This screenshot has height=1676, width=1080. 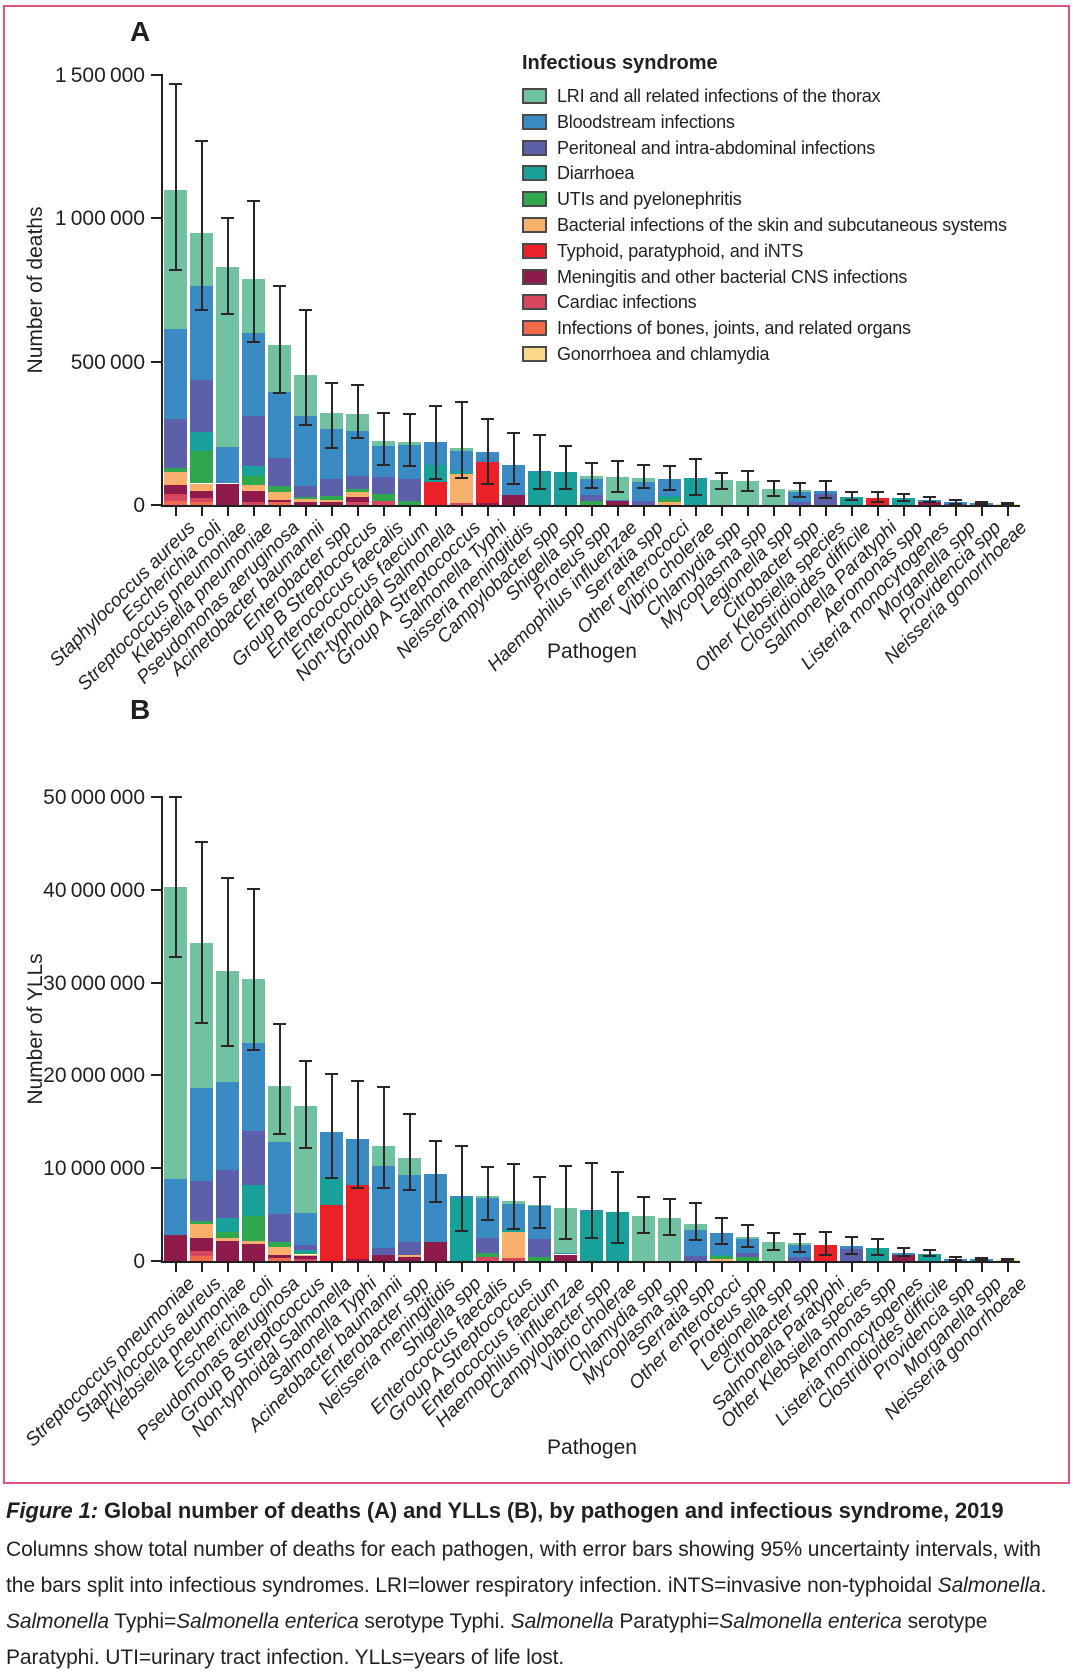 I want to click on caption-body-segment: serotype Typhi., so click(x=434, y=1621).